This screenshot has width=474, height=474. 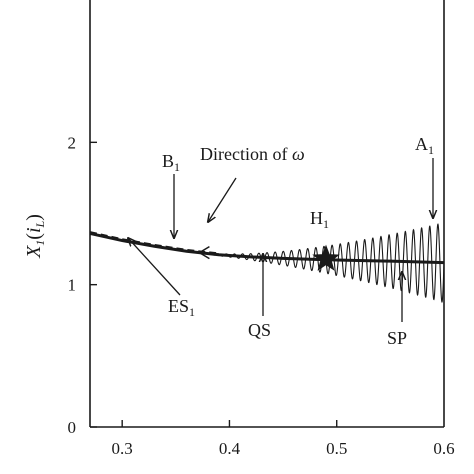 I want to click on y-tick-label: 1, so click(x=72, y=285).